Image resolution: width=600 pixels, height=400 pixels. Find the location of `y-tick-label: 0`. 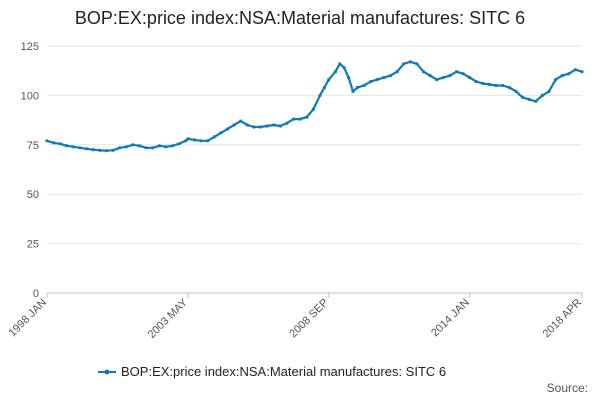

y-tick-label: 0 is located at coordinates (36, 294).